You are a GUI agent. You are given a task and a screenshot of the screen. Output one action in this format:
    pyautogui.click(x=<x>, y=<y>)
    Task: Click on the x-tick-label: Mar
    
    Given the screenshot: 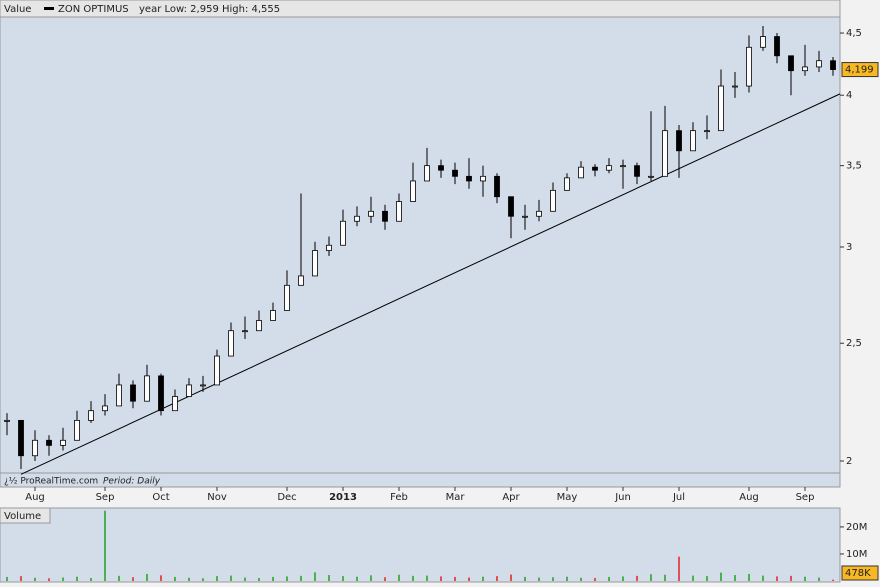 What is the action you would take?
    pyautogui.click(x=456, y=497)
    